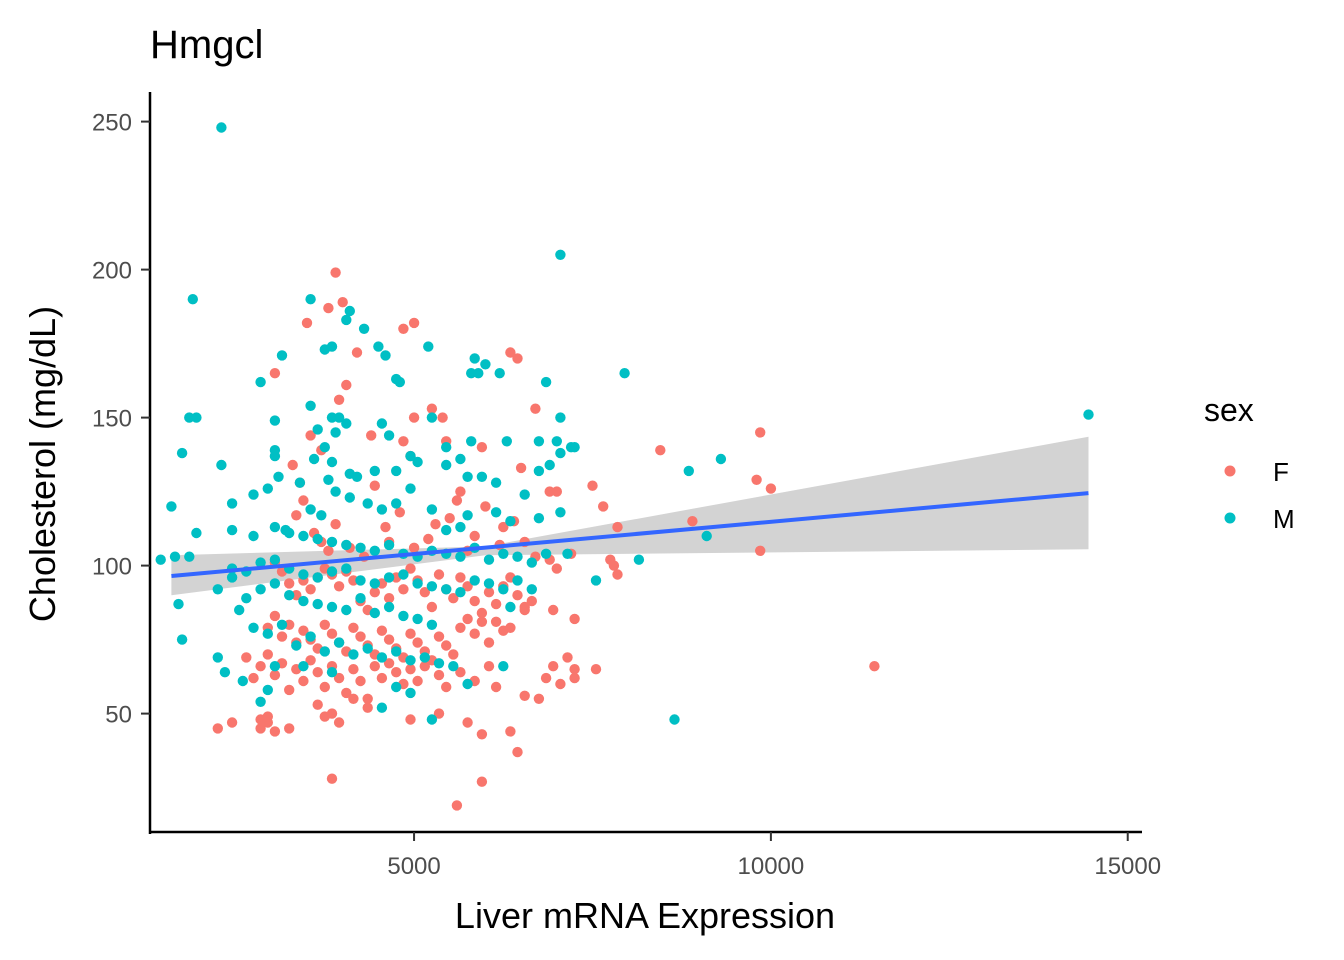  I want to click on x-tick-label: 15000, so click(1127, 866).